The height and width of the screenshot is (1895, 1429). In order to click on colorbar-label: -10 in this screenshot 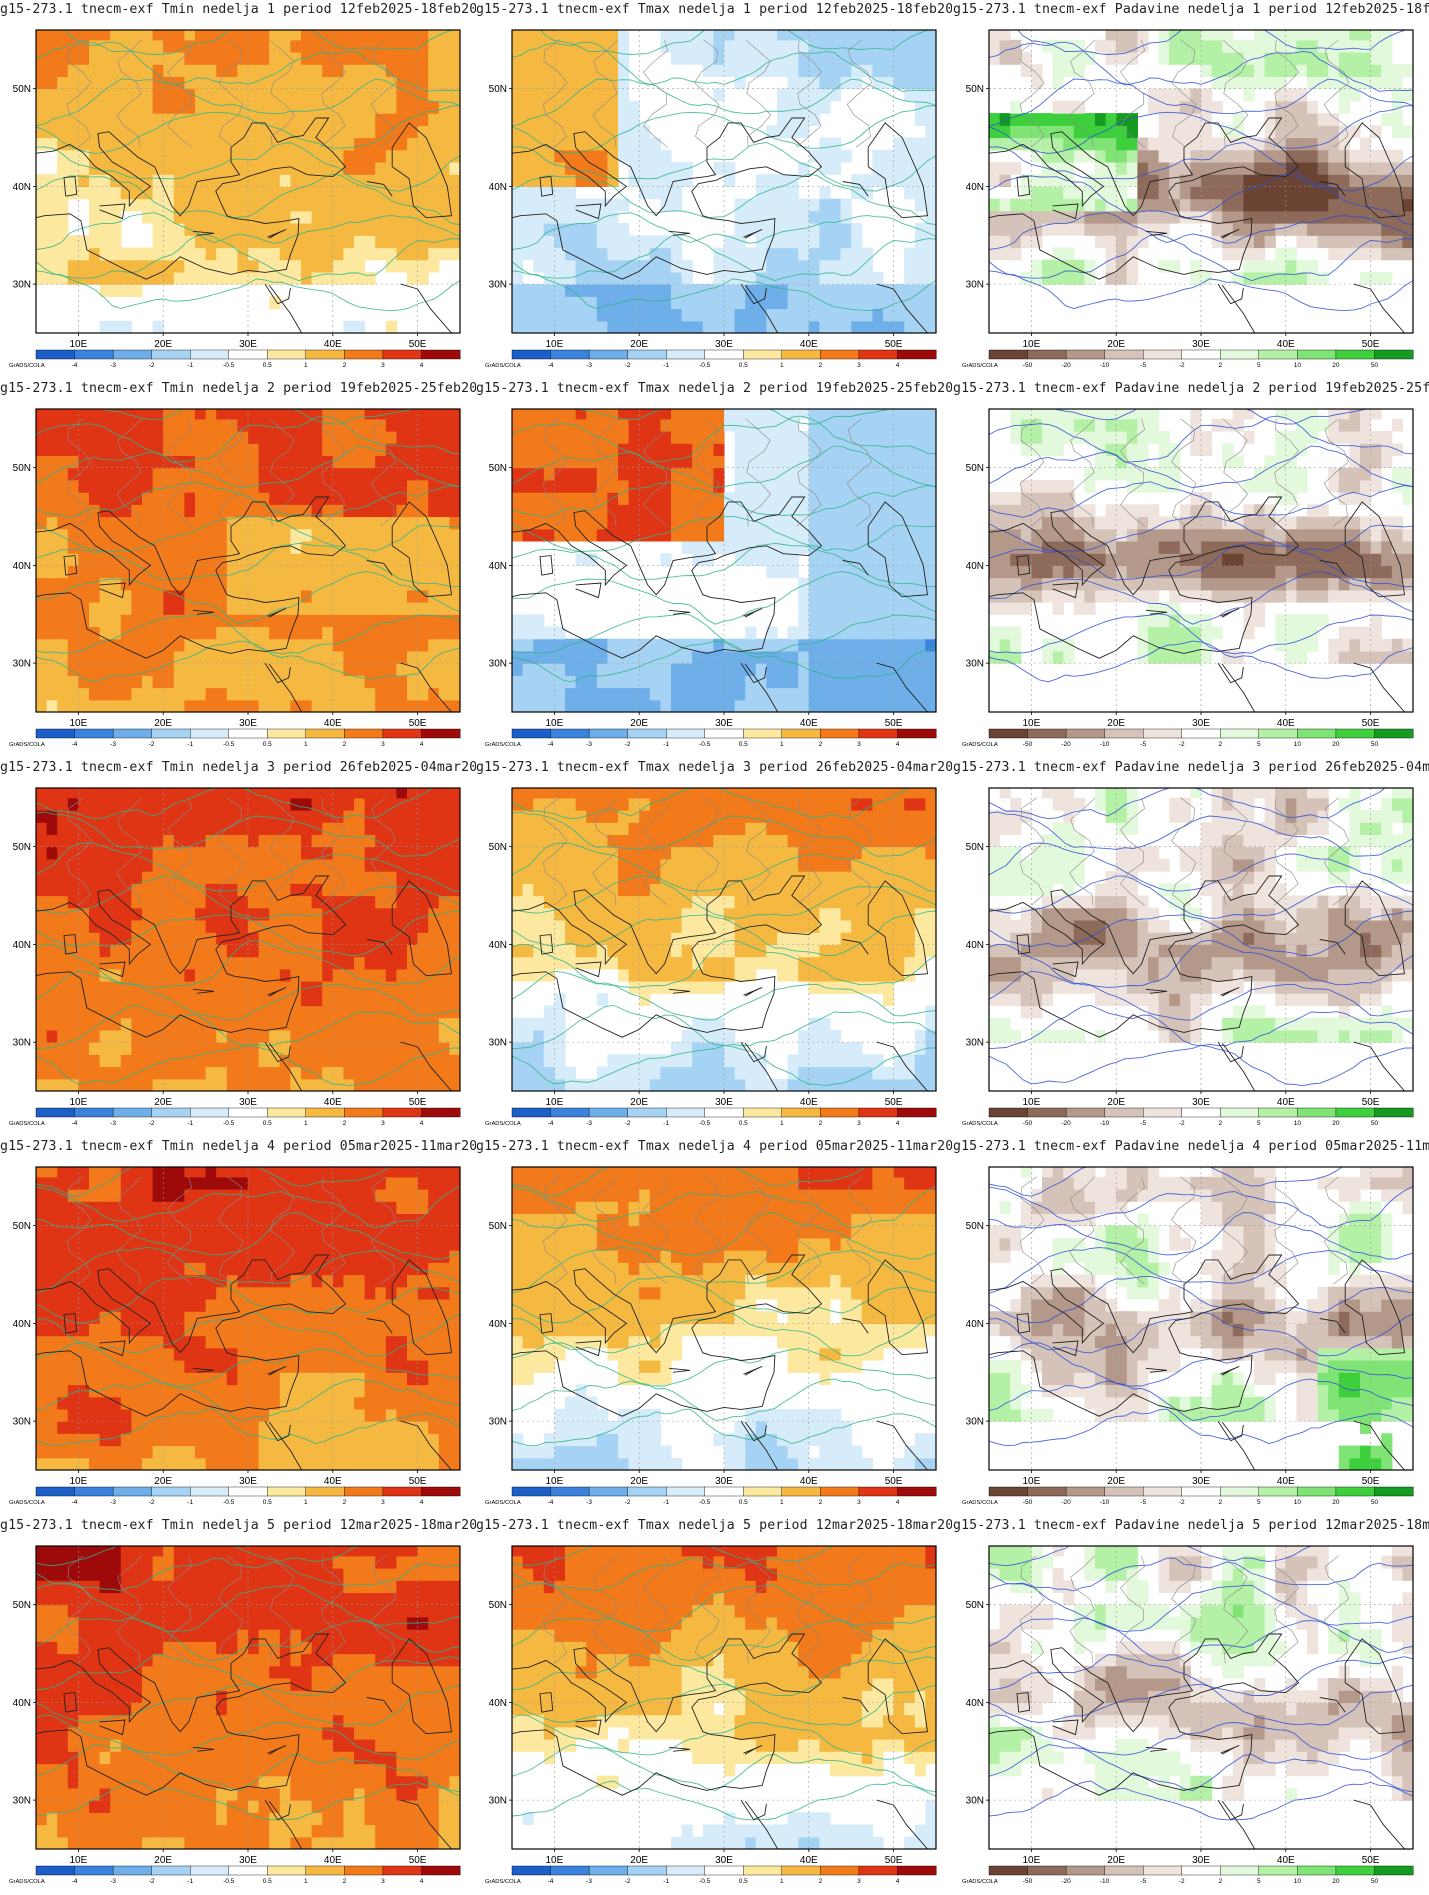, I will do `click(1105, 1881)`.